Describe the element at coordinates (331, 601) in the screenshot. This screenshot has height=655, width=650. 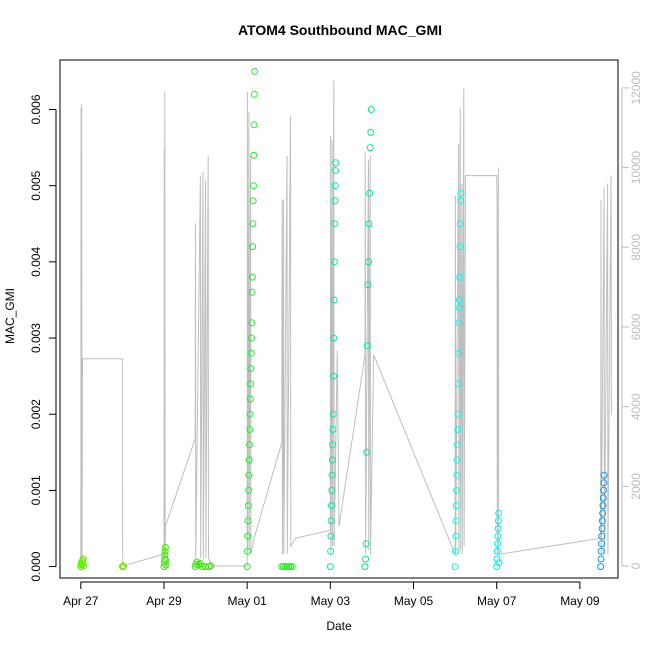
I see `x-tick-label: May 03` at that location.